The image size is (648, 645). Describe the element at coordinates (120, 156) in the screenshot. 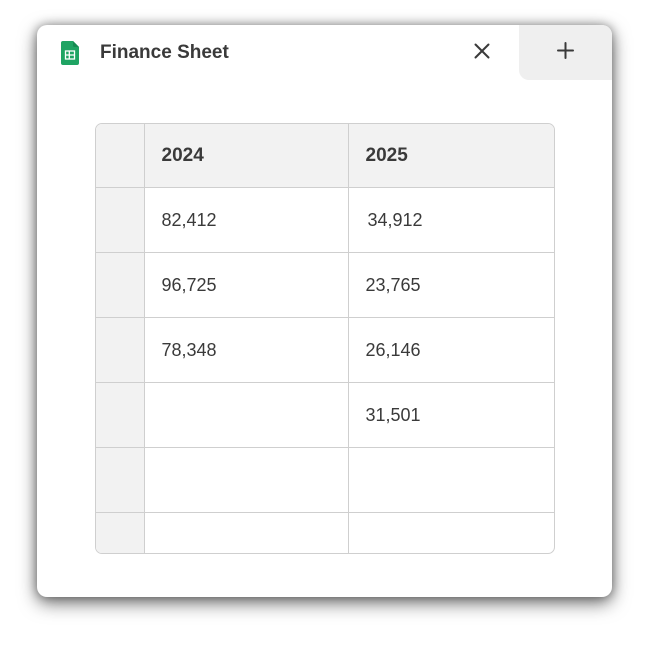

I see `corner-cell` at that location.